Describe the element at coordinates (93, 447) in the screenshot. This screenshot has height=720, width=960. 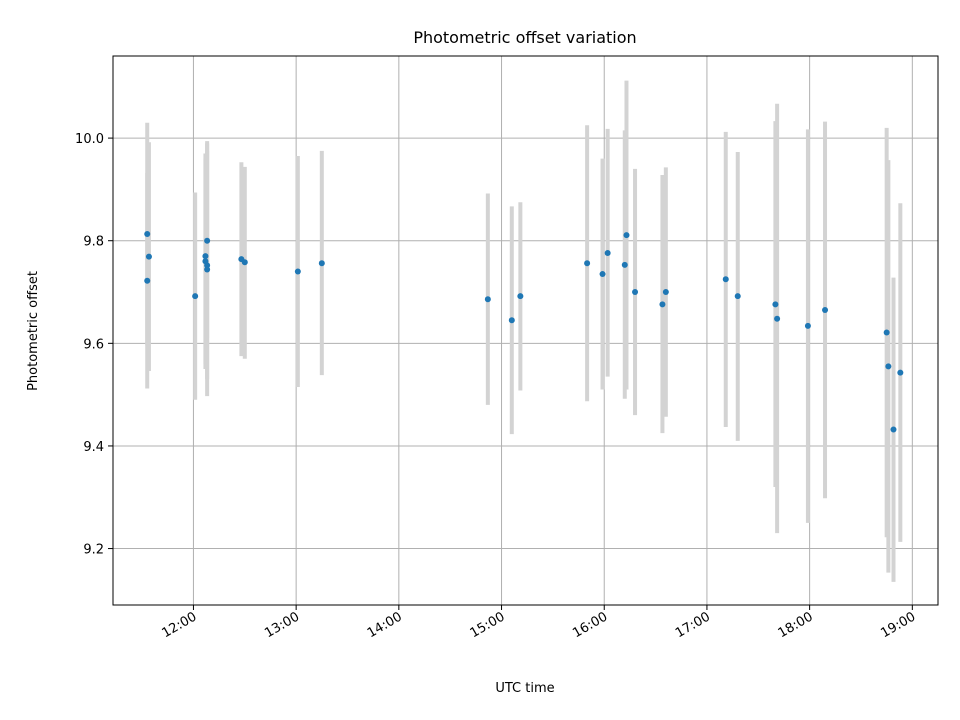
I see `y-tick-label: 9.4` at that location.